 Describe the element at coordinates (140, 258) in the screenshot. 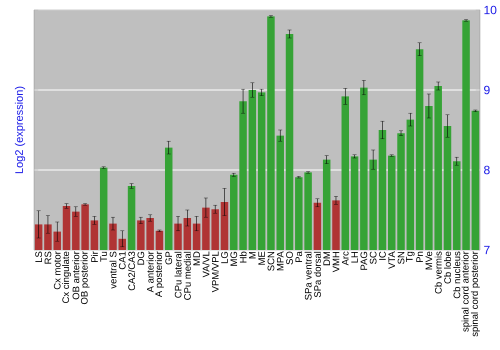

I see `x-tick-label: DG` at that location.